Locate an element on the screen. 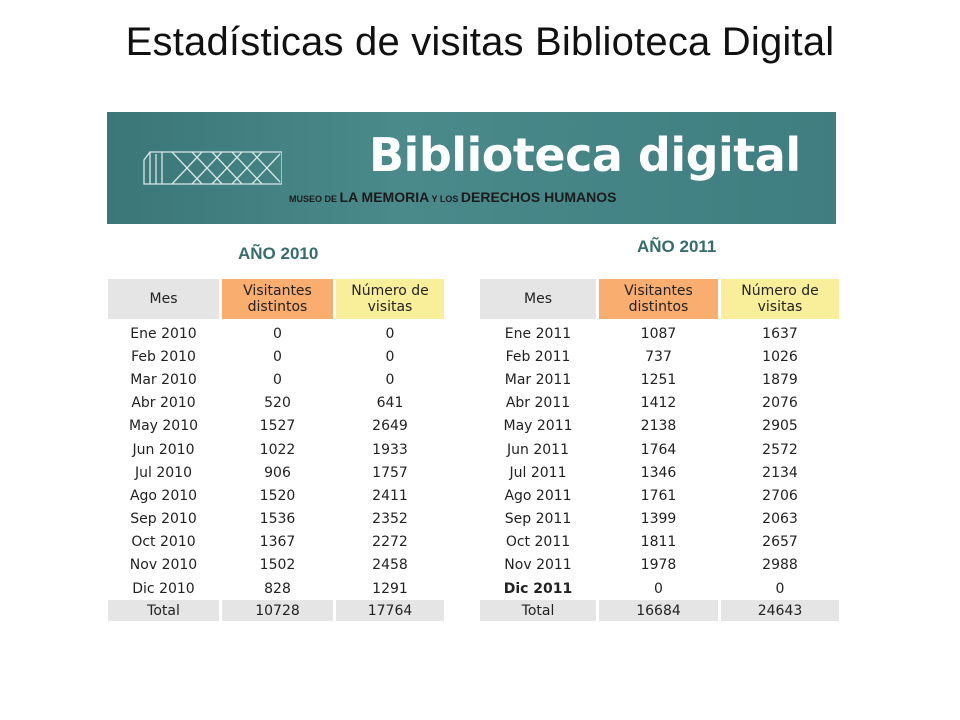 The width and height of the screenshot is (960, 720). table-row: Ago 2010 1520 2411 is located at coordinates (276, 495).